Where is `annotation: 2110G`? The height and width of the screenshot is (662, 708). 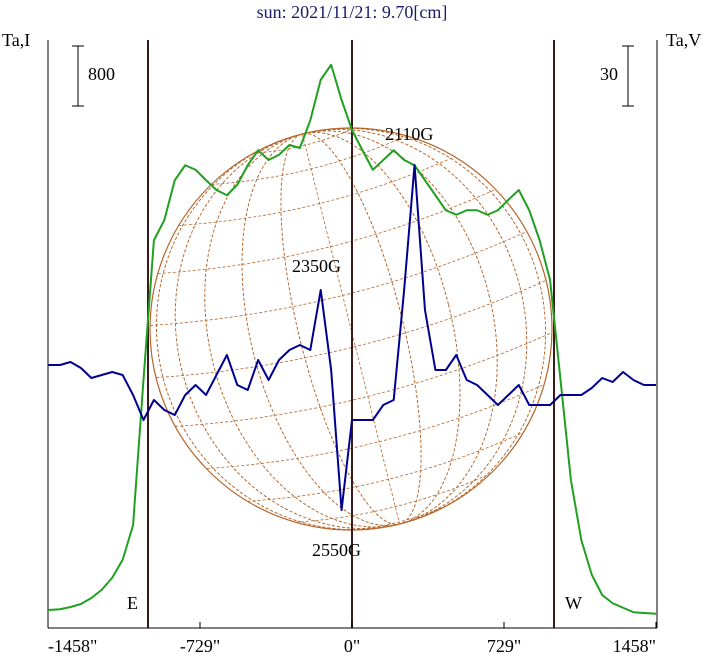 annotation: 2110G is located at coordinates (409, 134).